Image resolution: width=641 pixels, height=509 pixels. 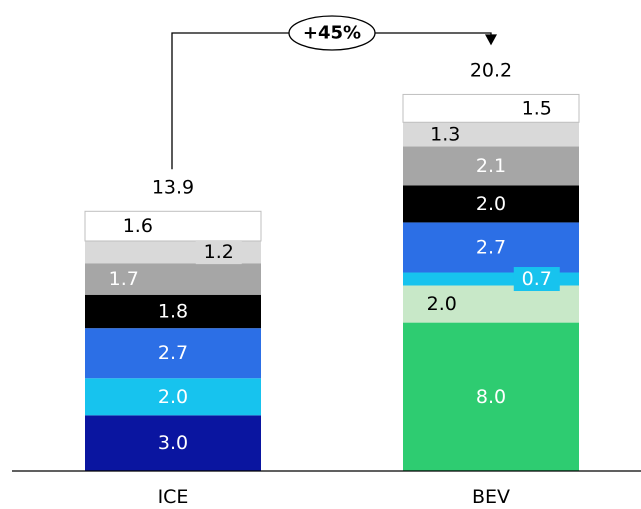 I want to click on segment-label-bev-4: 2.0, so click(x=491, y=204).